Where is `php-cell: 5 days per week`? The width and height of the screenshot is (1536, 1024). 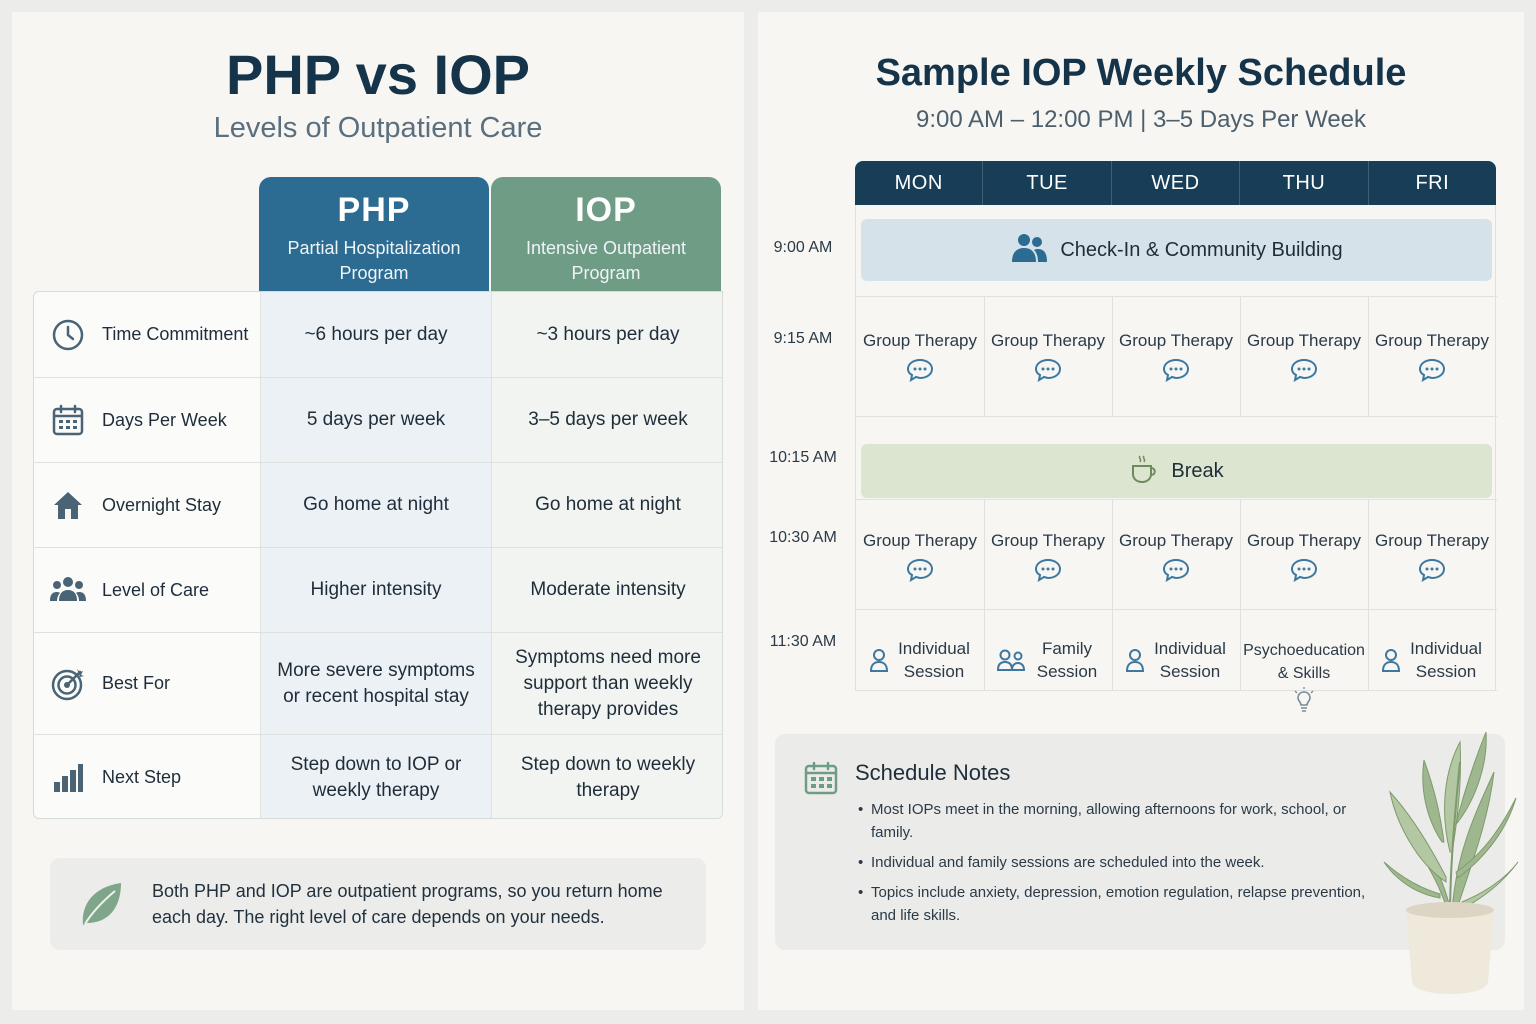
php-cell: 5 days per week is located at coordinates (375, 420).